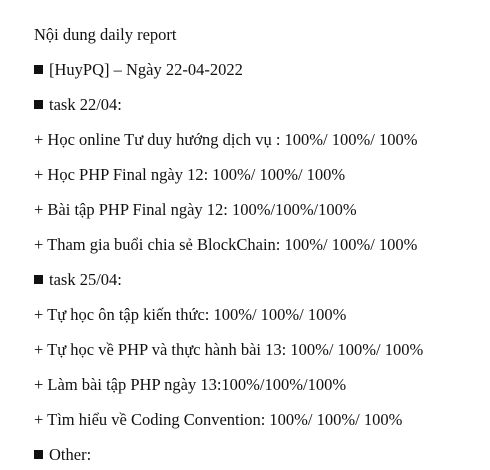 Image resolution: width=490 pixels, height=470 pixels. What do you see at coordinates (105, 34) in the screenshot?
I see `document-title: Nội dung daily report` at bounding box center [105, 34].